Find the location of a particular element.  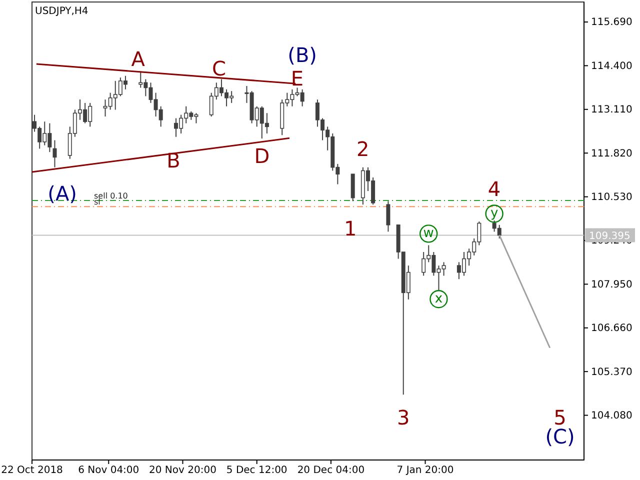

annotation: (B) is located at coordinates (302, 54).